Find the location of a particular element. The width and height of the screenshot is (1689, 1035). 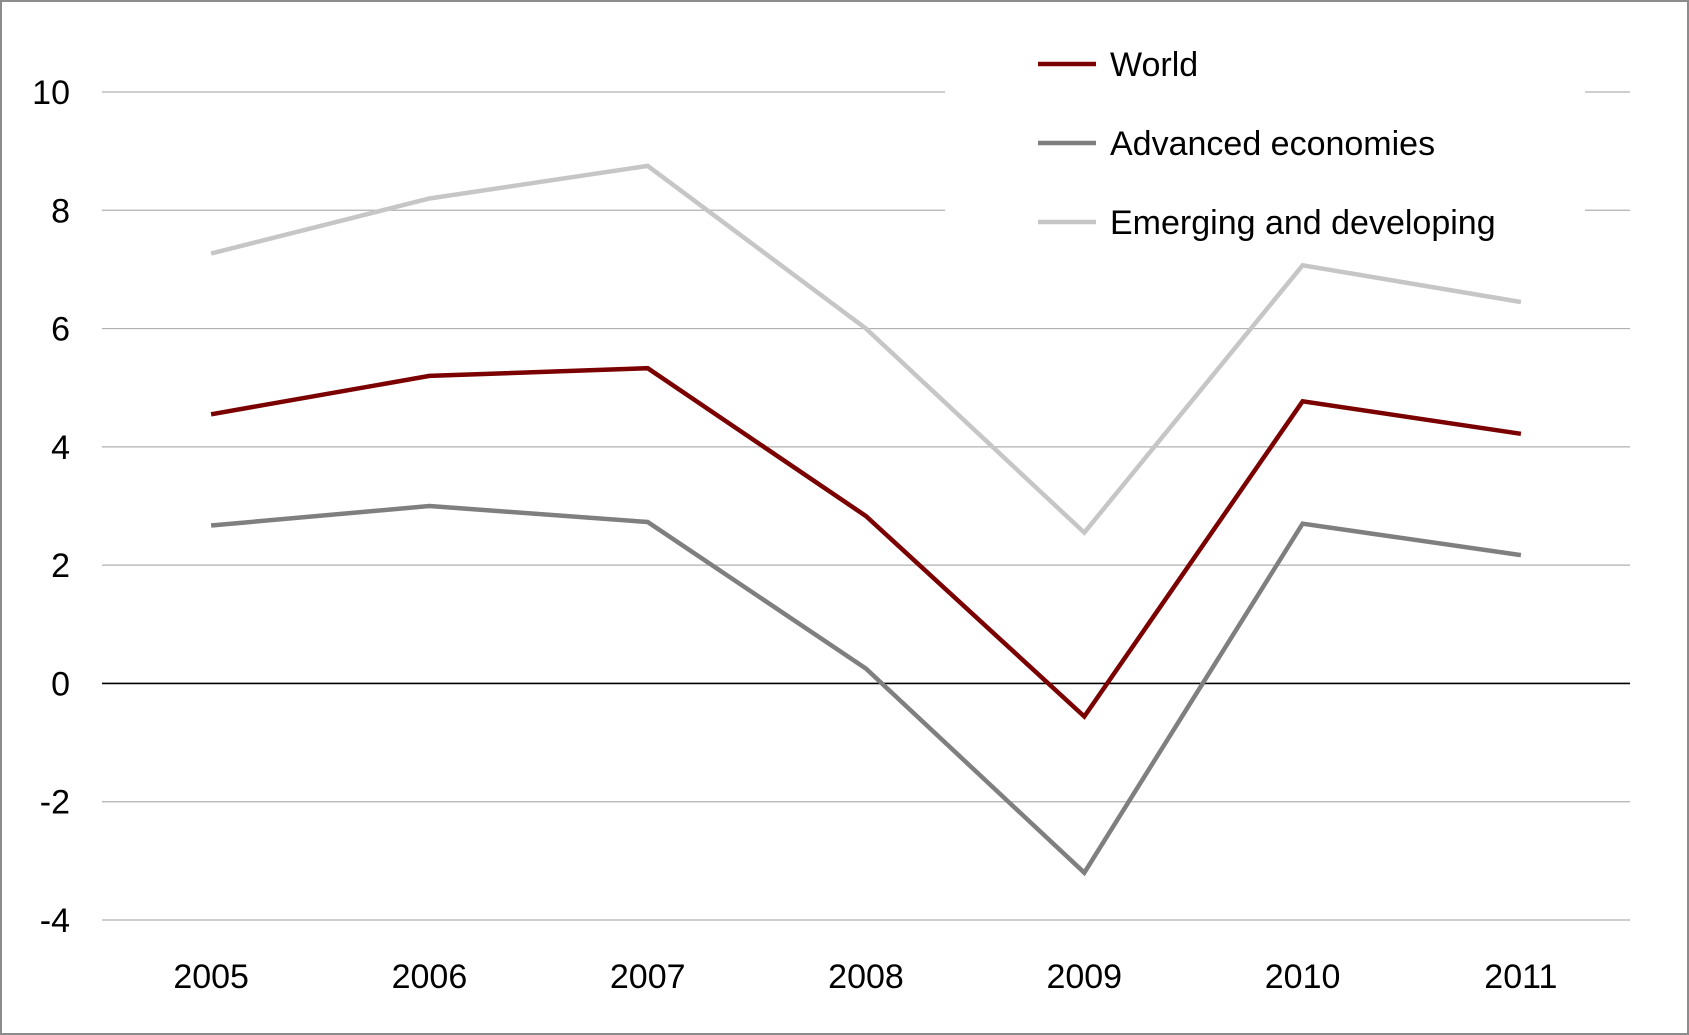

x-tick-label: 2009 is located at coordinates (1084, 977).